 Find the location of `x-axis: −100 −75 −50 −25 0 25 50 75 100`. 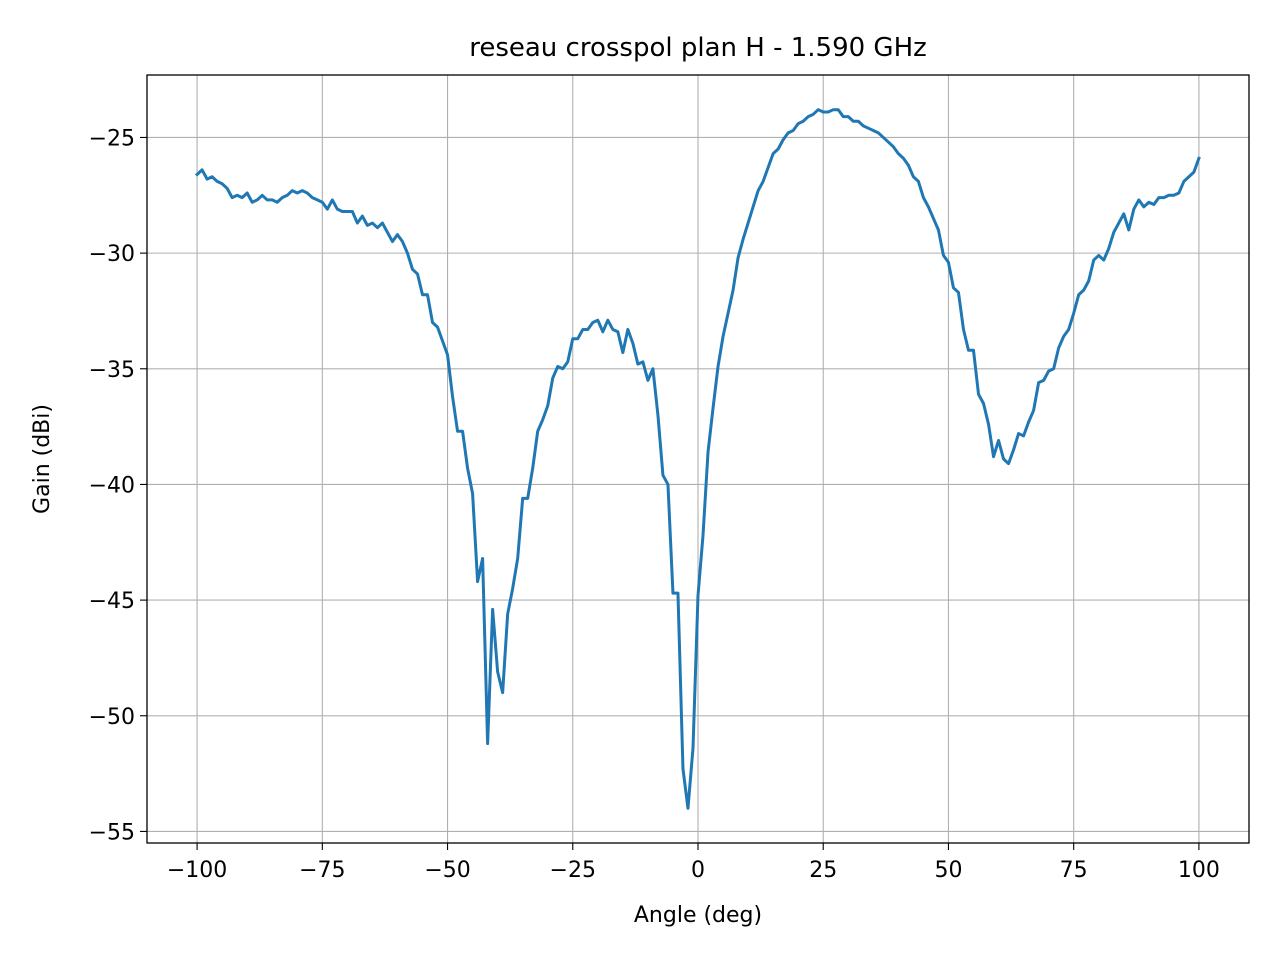

x-axis: −100 −75 −50 −25 0 25 50 75 100 is located at coordinates (693, 863).